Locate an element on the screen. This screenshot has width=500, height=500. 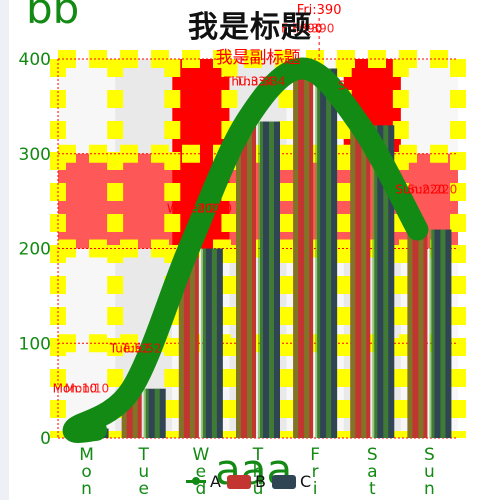
x-tick-char: h is located at coordinates (258, 472).